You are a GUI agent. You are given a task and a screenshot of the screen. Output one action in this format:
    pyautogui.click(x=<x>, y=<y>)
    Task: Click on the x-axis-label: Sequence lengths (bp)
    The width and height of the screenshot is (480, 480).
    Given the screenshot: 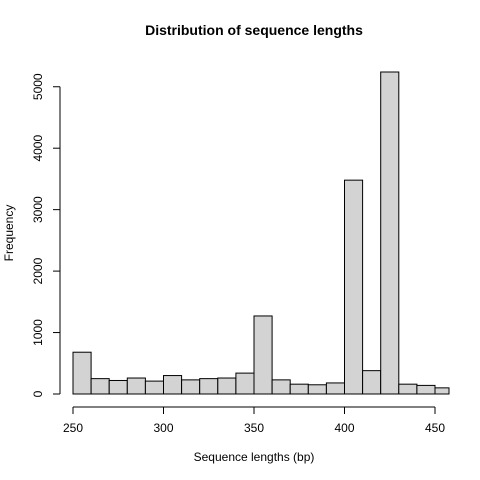 What is the action you would take?
    pyautogui.click(x=254, y=457)
    